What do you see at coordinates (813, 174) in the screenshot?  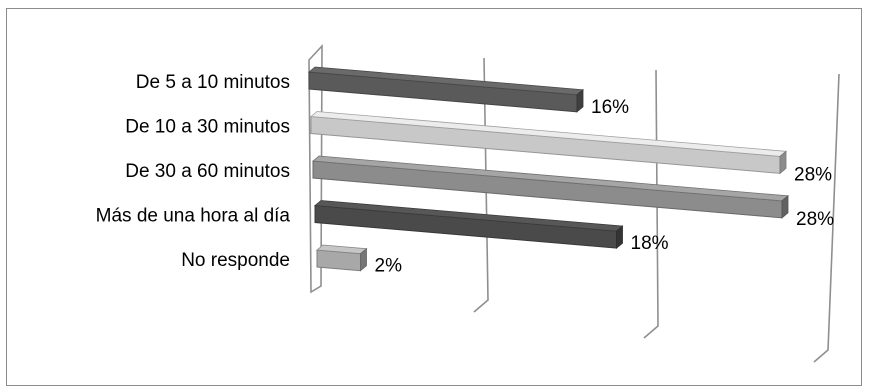 I see `data-label-2: 28%` at bounding box center [813, 174].